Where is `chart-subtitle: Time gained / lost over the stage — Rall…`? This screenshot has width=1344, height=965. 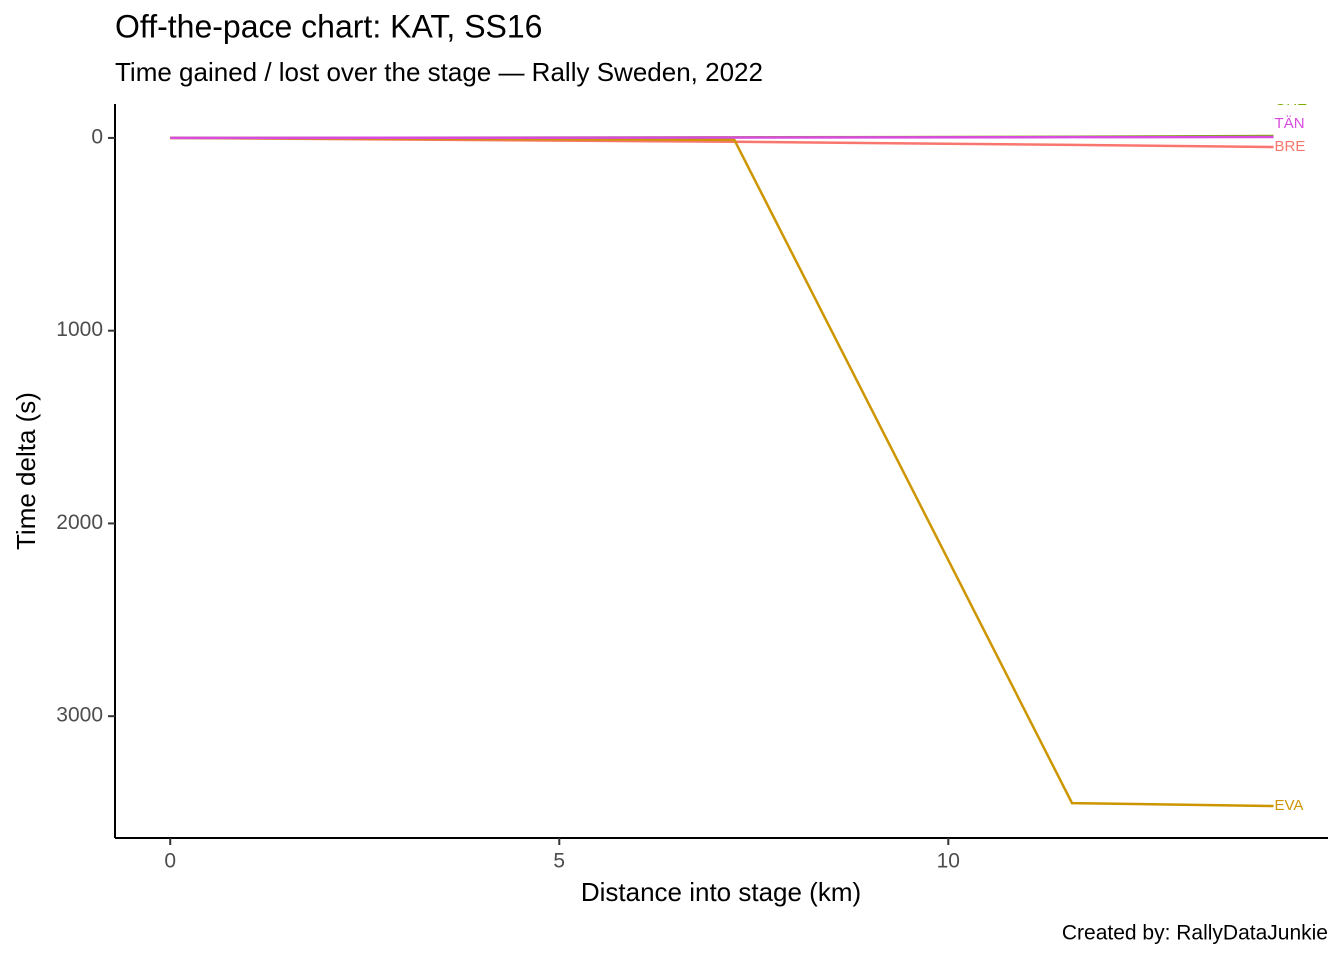
chart-subtitle: Time gained / lost over the stage — Rall… is located at coordinates (439, 72).